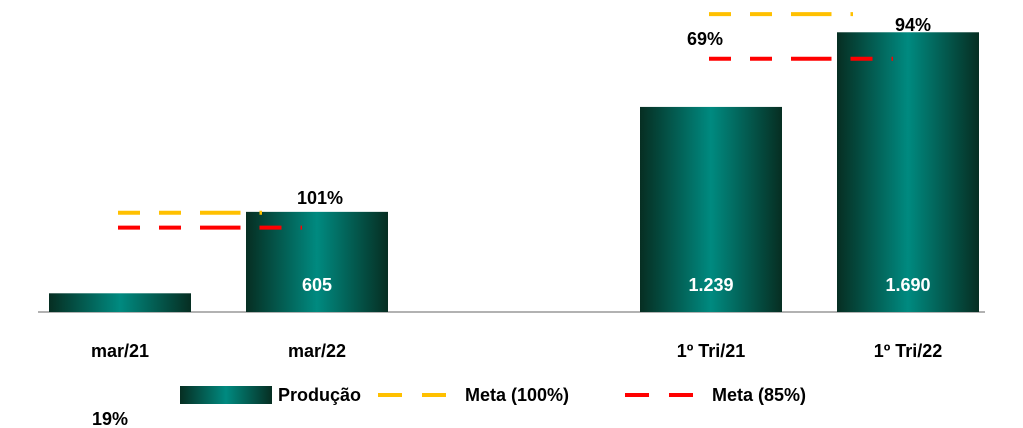 This screenshot has width=1023, height=428. Describe the element at coordinates (317, 351) in the screenshot. I see `x-tick-label: mar/22` at that location.